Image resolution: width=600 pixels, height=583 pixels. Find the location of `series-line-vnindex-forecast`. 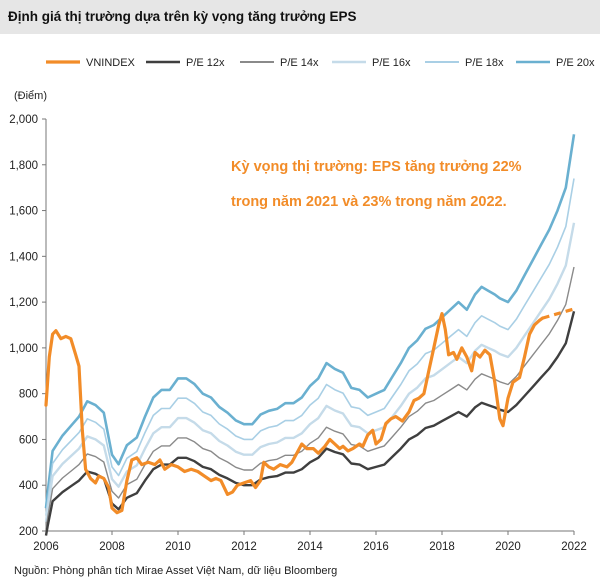

series-line-vnindex-forecast is located at coordinates (558, 313).